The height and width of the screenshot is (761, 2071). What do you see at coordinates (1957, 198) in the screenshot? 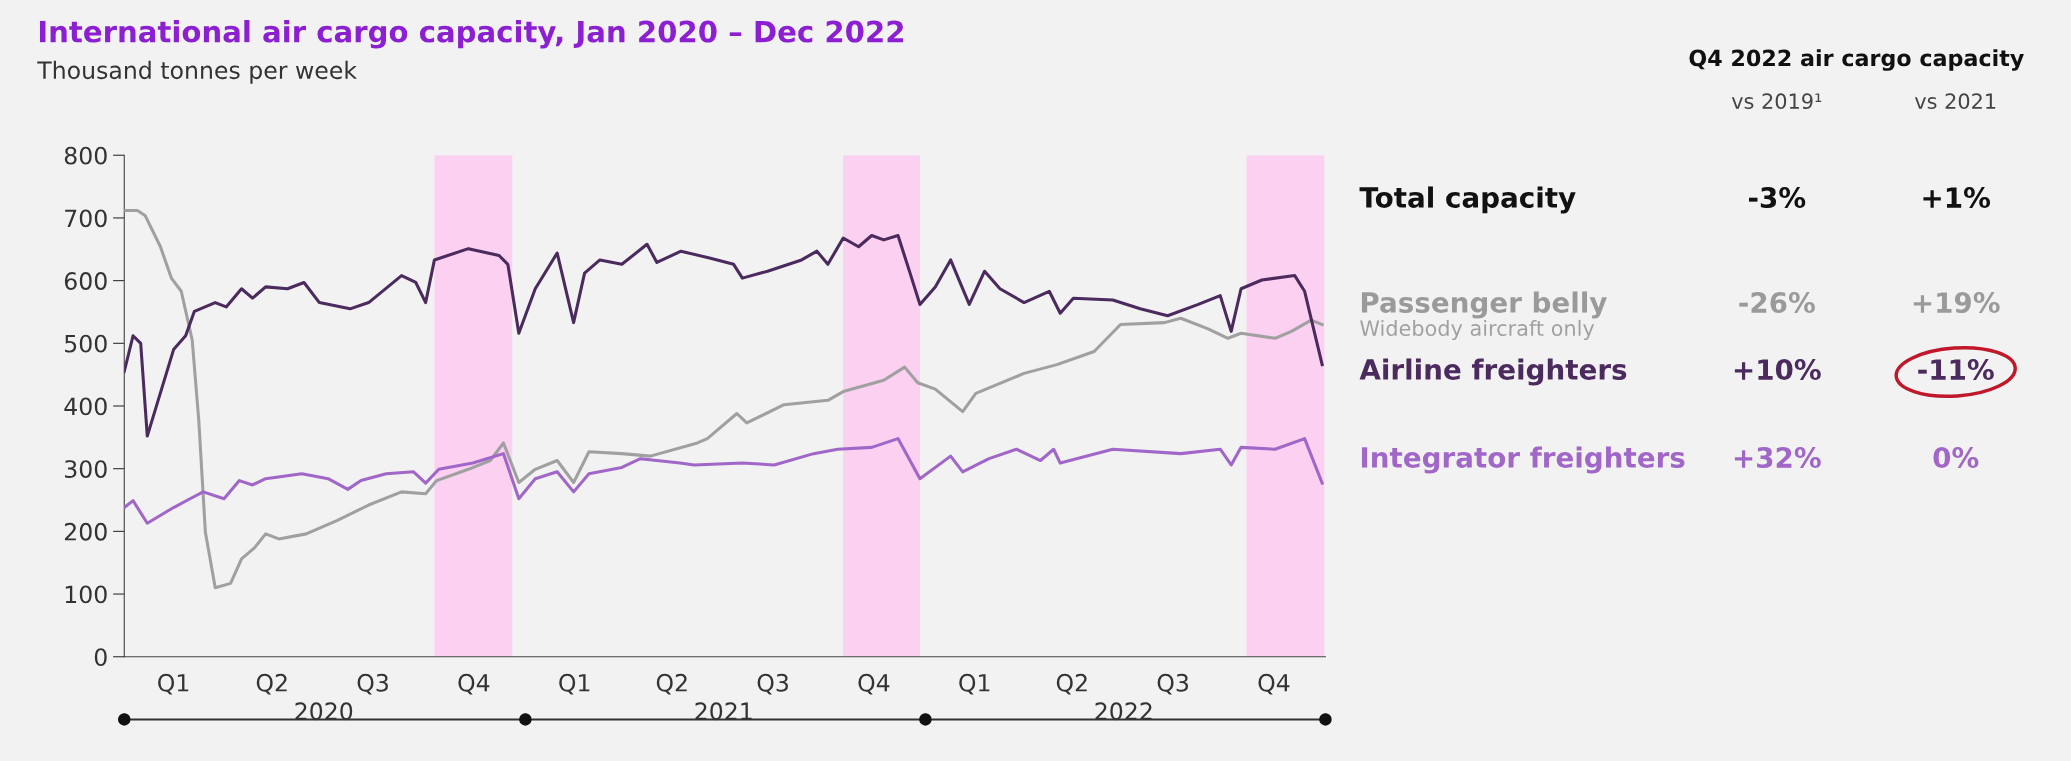
I see `text: +1%` at bounding box center [1957, 198].